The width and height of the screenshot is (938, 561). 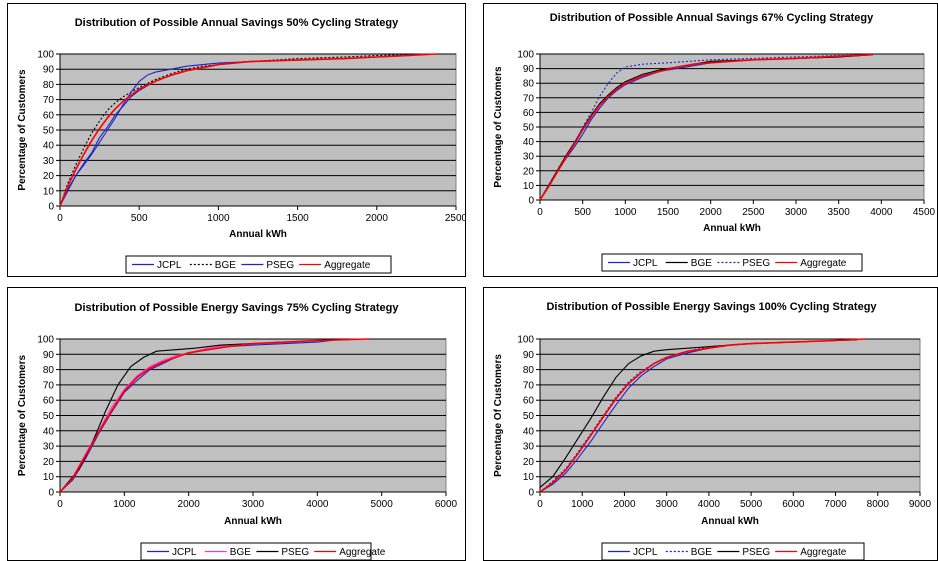 What do you see at coordinates (920, 504) in the screenshot?
I see `x-tick-label: 9000` at bounding box center [920, 504].